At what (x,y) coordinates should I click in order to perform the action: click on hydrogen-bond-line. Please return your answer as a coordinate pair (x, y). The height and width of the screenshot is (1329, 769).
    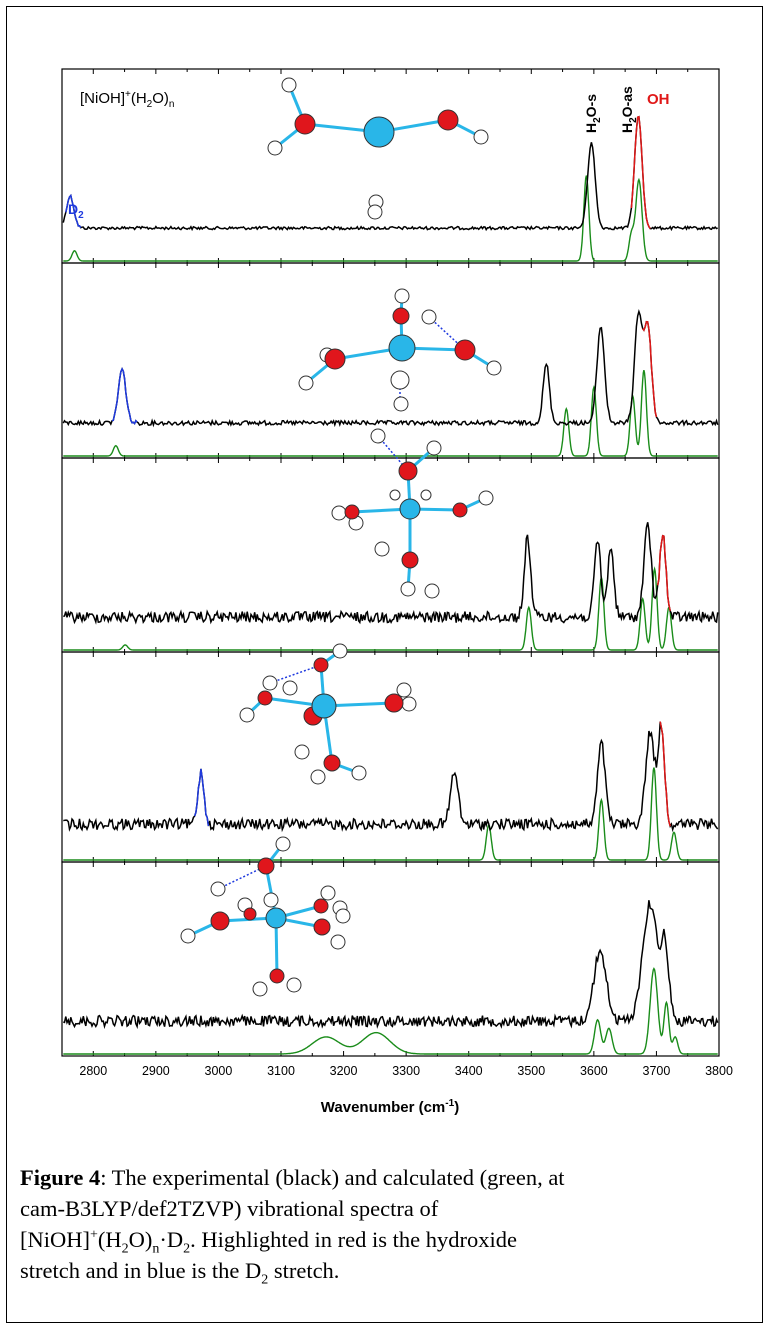
    Looking at the image, I should click on (242, 877).